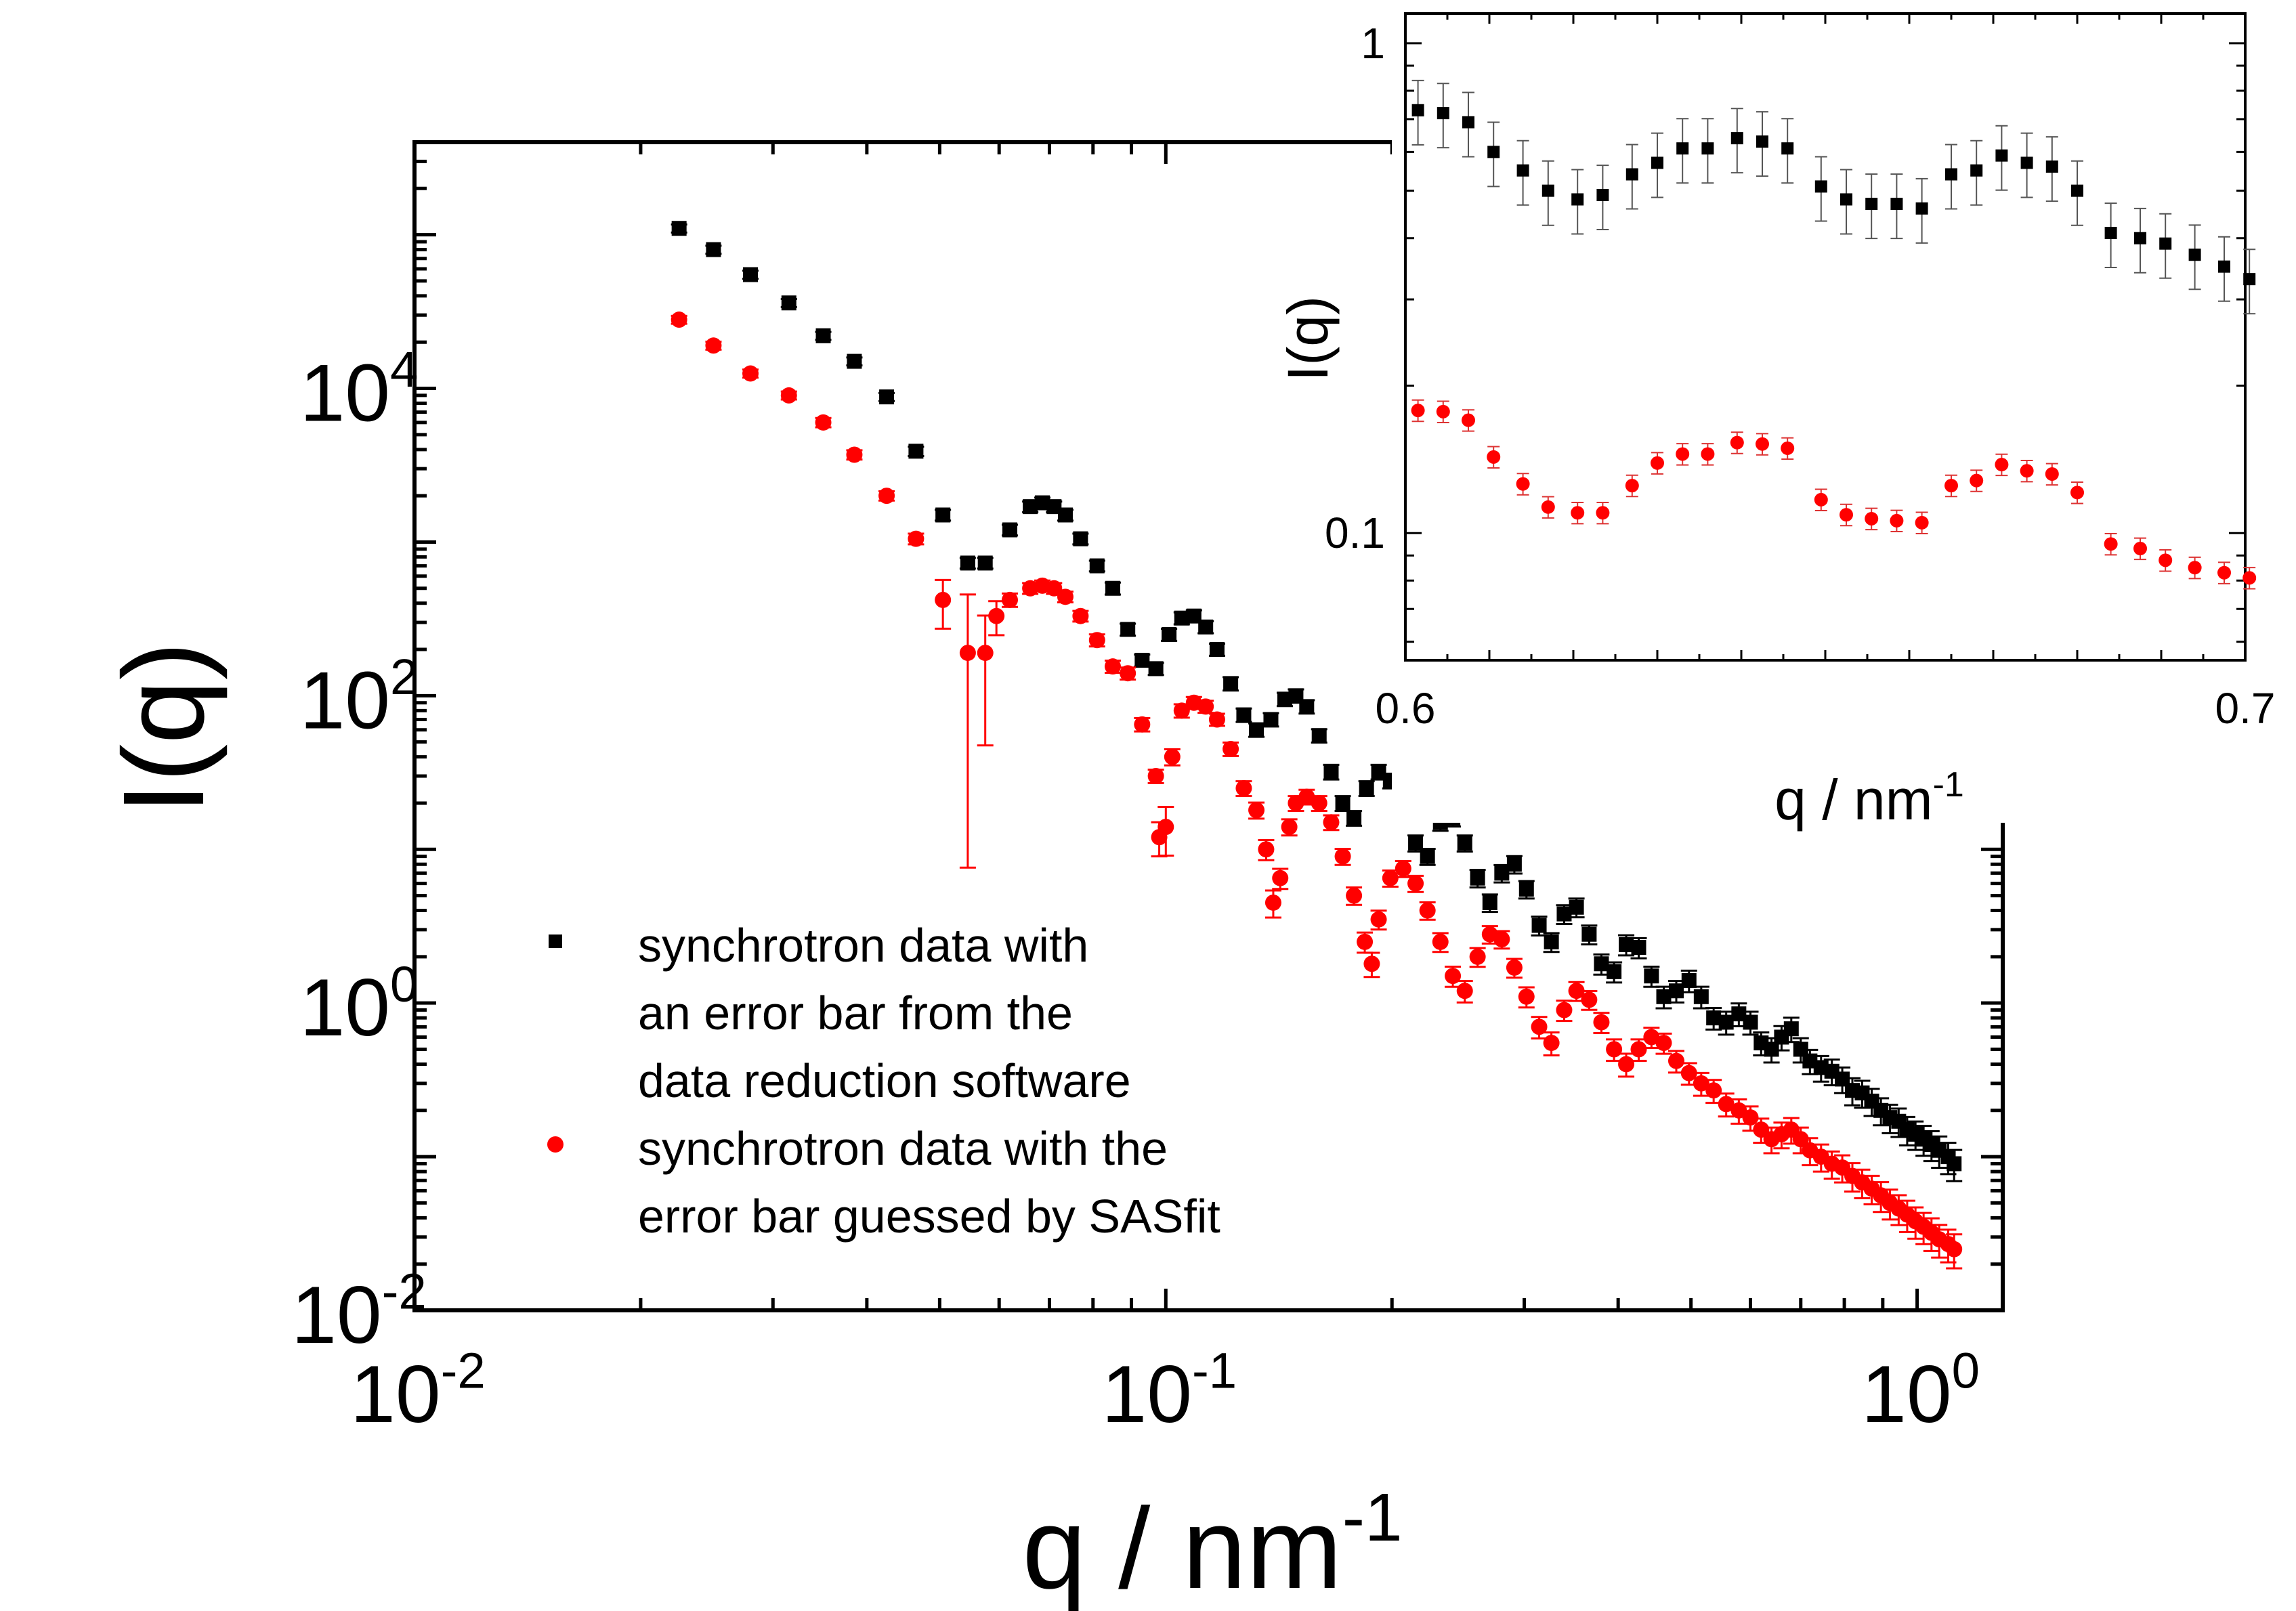  What do you see at coordinates (1372, 1517) in the screenshot?
I see `x-axis-label-exponent: -1` at bounding box center [1372, 1517].